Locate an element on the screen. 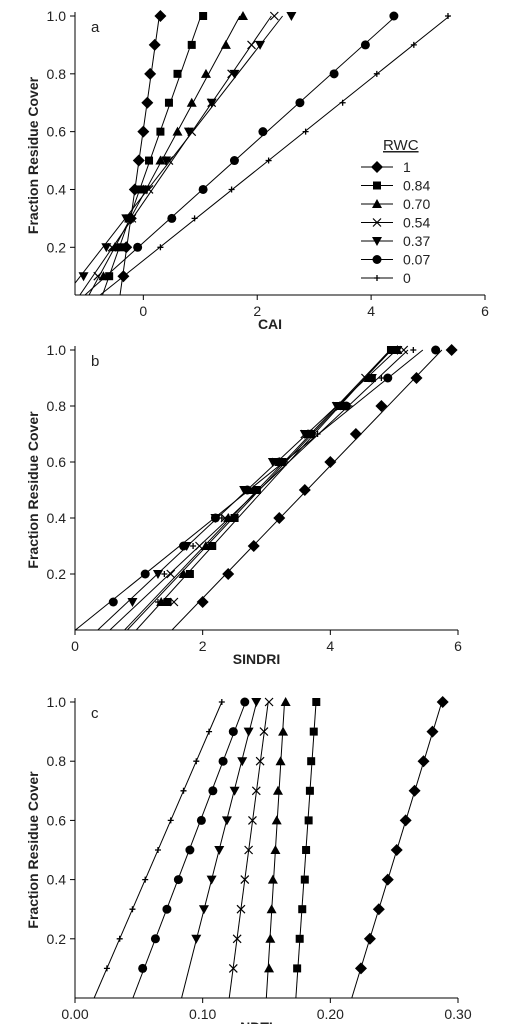 The height and width of the screenshot is (1024, 507). y-tick-label: 0.6 is located at coordinates (57, 132).